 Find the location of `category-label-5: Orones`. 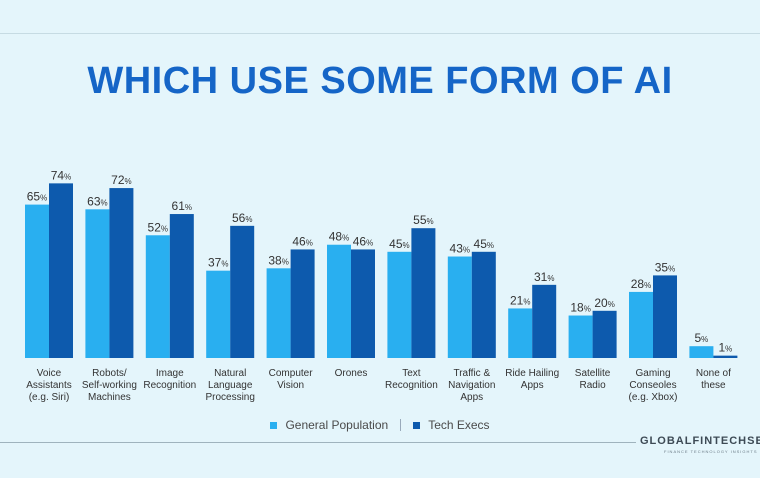

category-label-5: Orones is located at coordinates (351, 373).